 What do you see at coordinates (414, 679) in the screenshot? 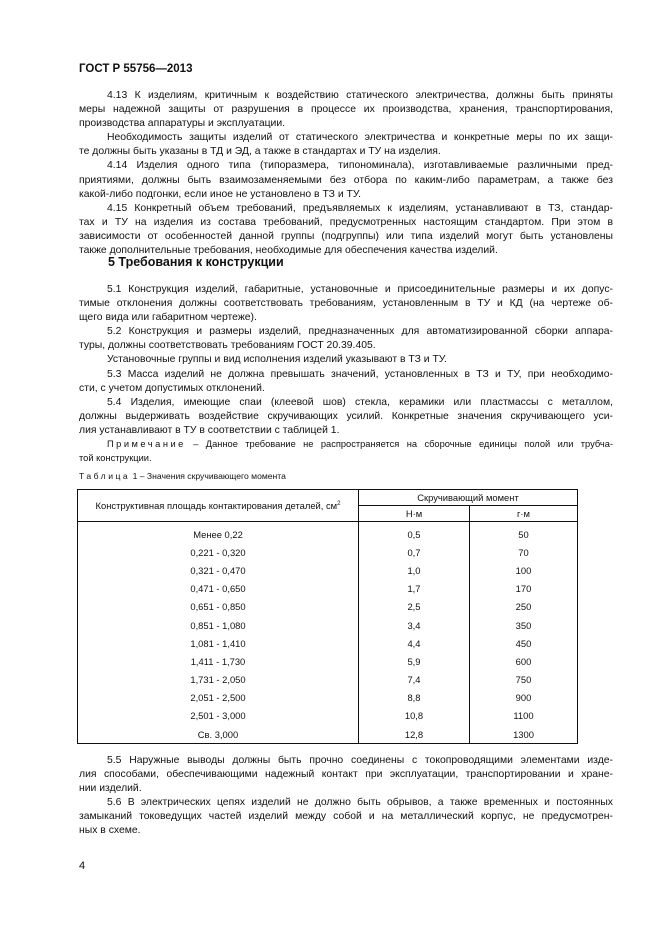
I see `torque-nm-cell: 7,4` at bounding box center [414, 679].